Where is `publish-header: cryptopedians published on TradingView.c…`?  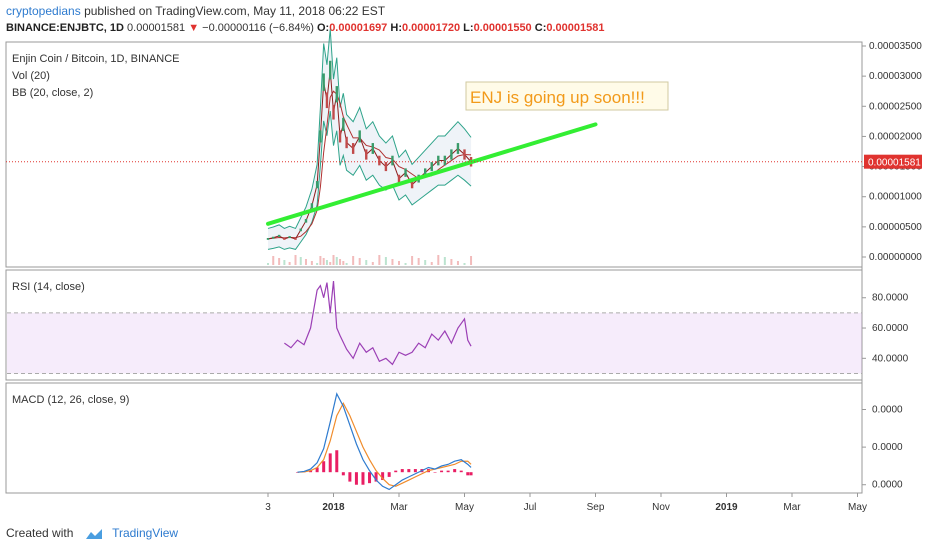 publish-header: cryptopedians published on TradingView.c… is located at coordinates (195, 11).